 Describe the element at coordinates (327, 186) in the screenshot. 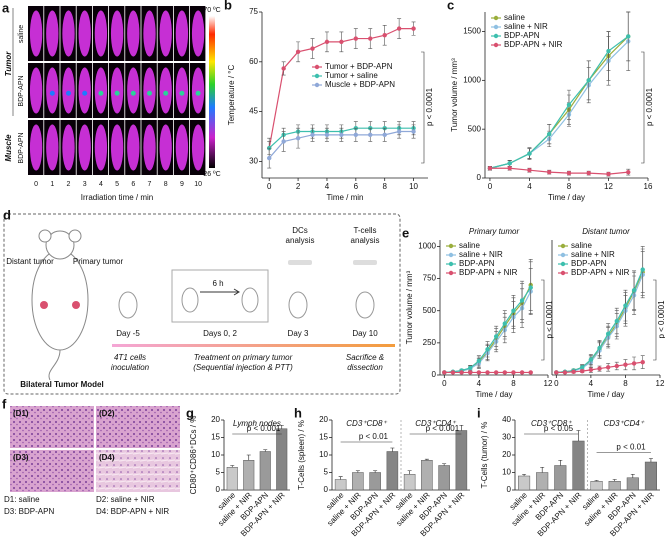

I see `x-tick-label: 4` at that location.